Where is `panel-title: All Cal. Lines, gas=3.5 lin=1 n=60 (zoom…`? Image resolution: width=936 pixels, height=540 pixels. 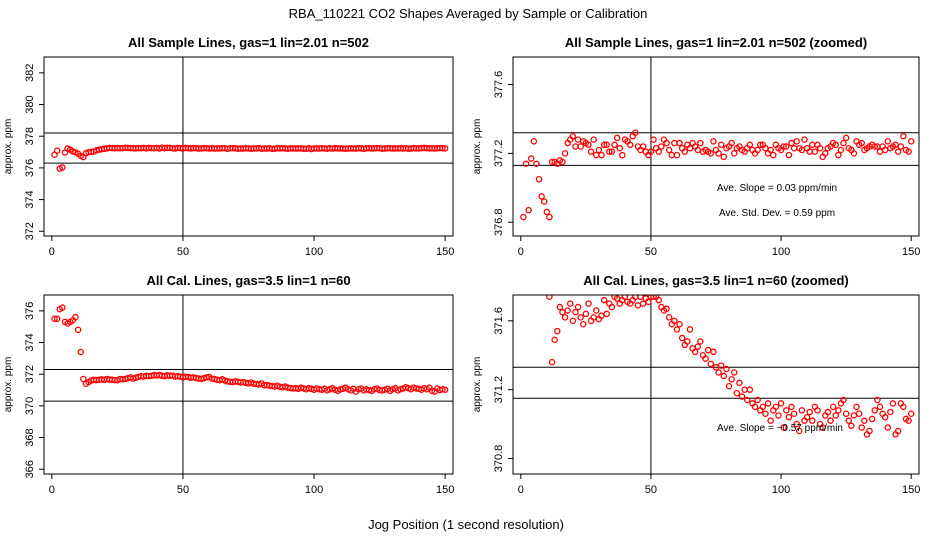
panel-title: All Cal. Lines, gas=3.5 lin=1 n=60 (zoom… is located at coordinates (716, 280).